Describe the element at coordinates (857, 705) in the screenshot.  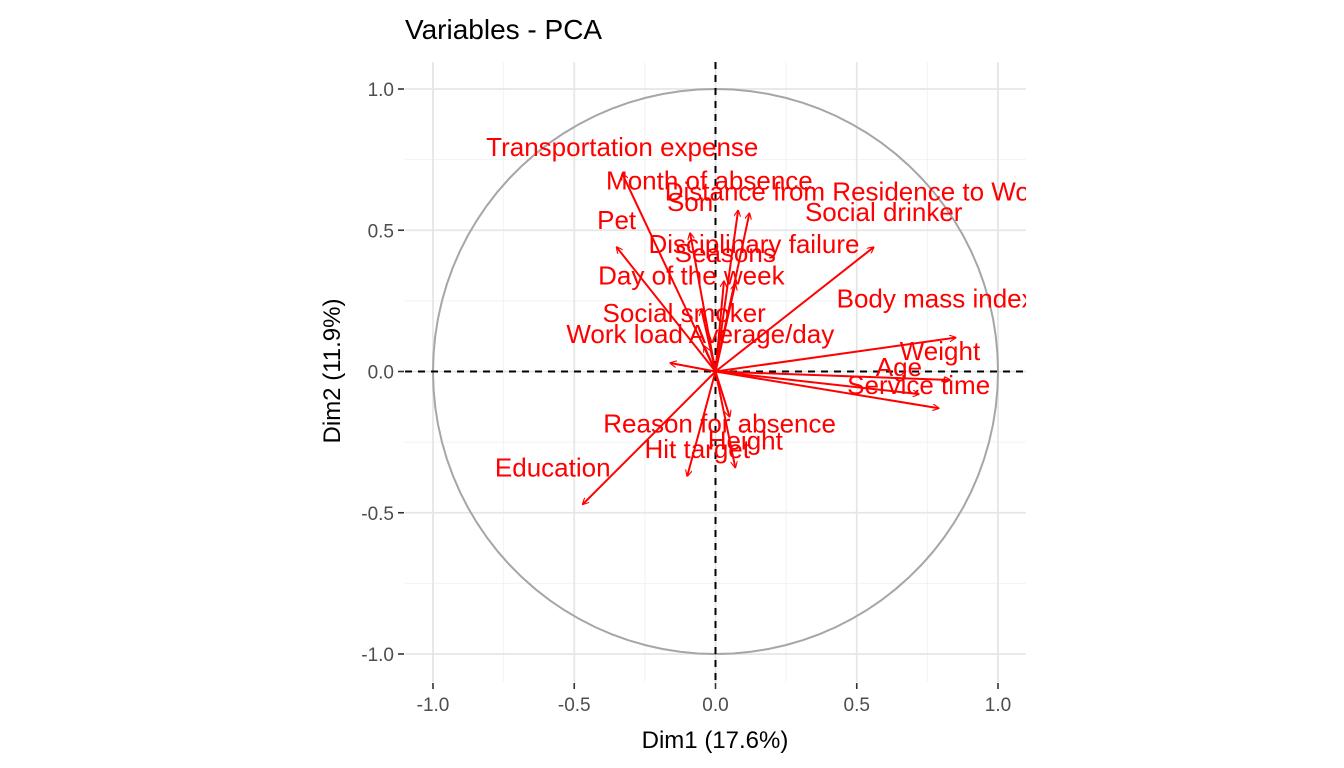
I see `x-tick-label: 0.5` at that location.